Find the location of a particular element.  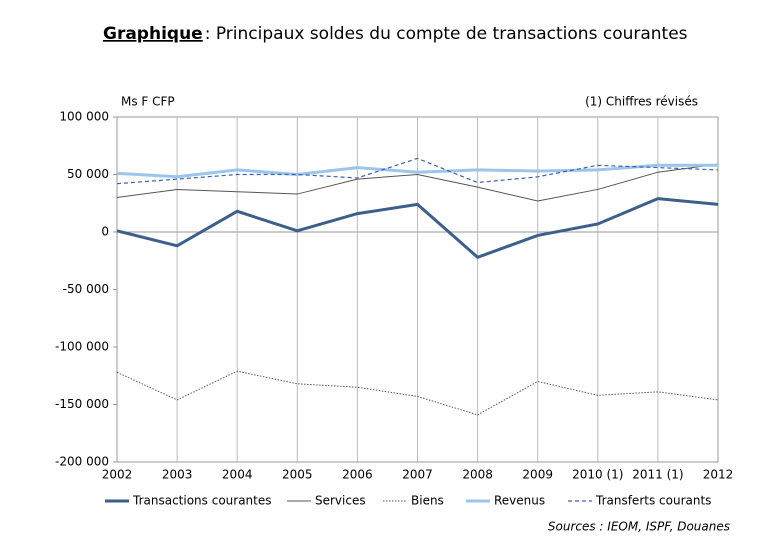

title-prefix: Graphique is located at coordinates (153, 34).